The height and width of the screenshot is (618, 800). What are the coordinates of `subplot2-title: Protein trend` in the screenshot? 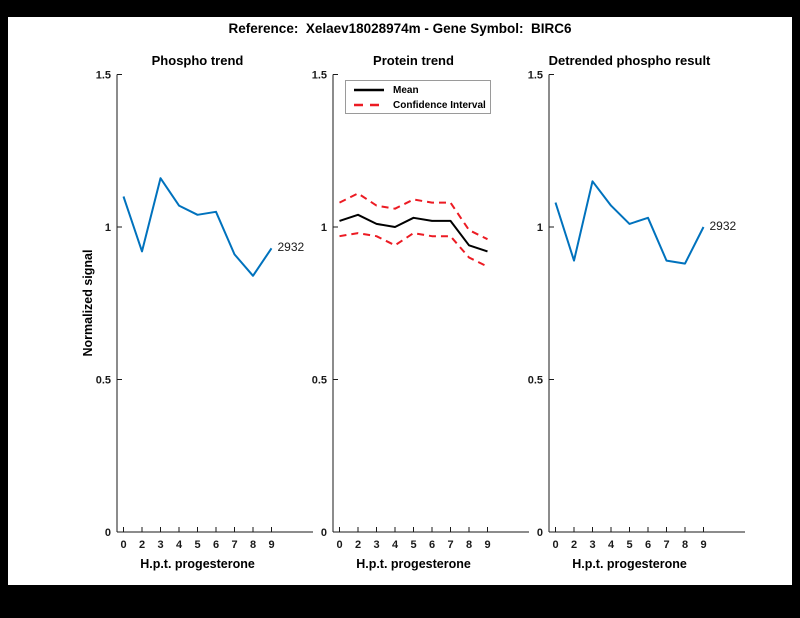 It's located at (413, 60).